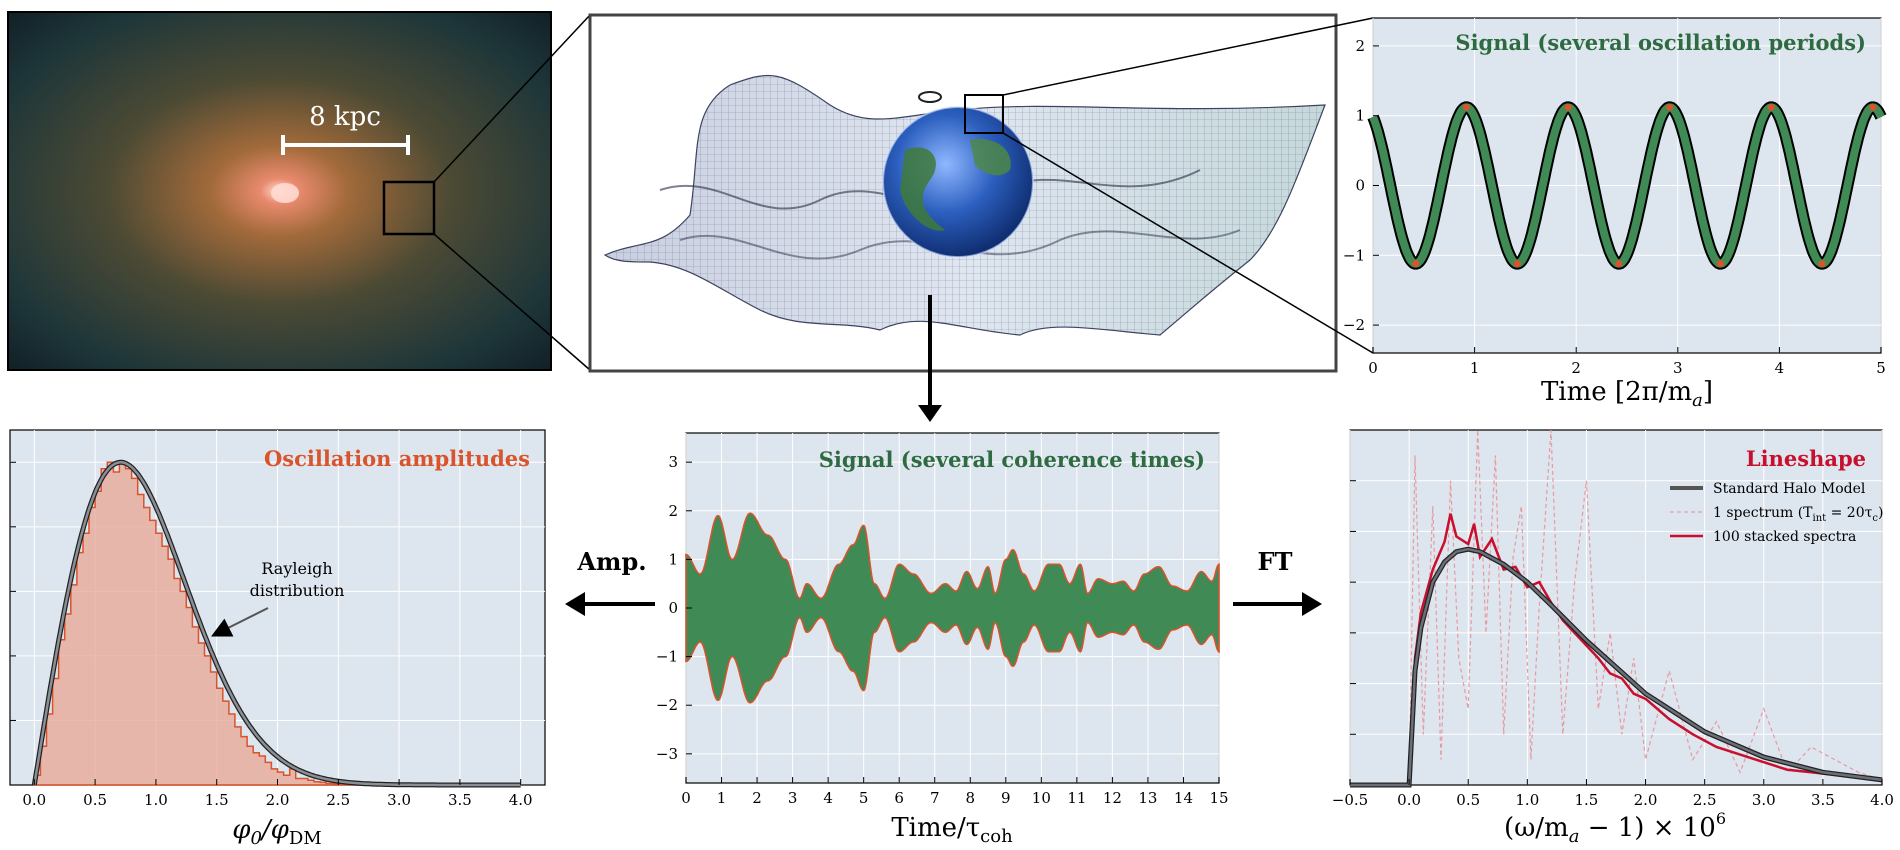  I want to click on rayleigh-curve, so click(277, 624).